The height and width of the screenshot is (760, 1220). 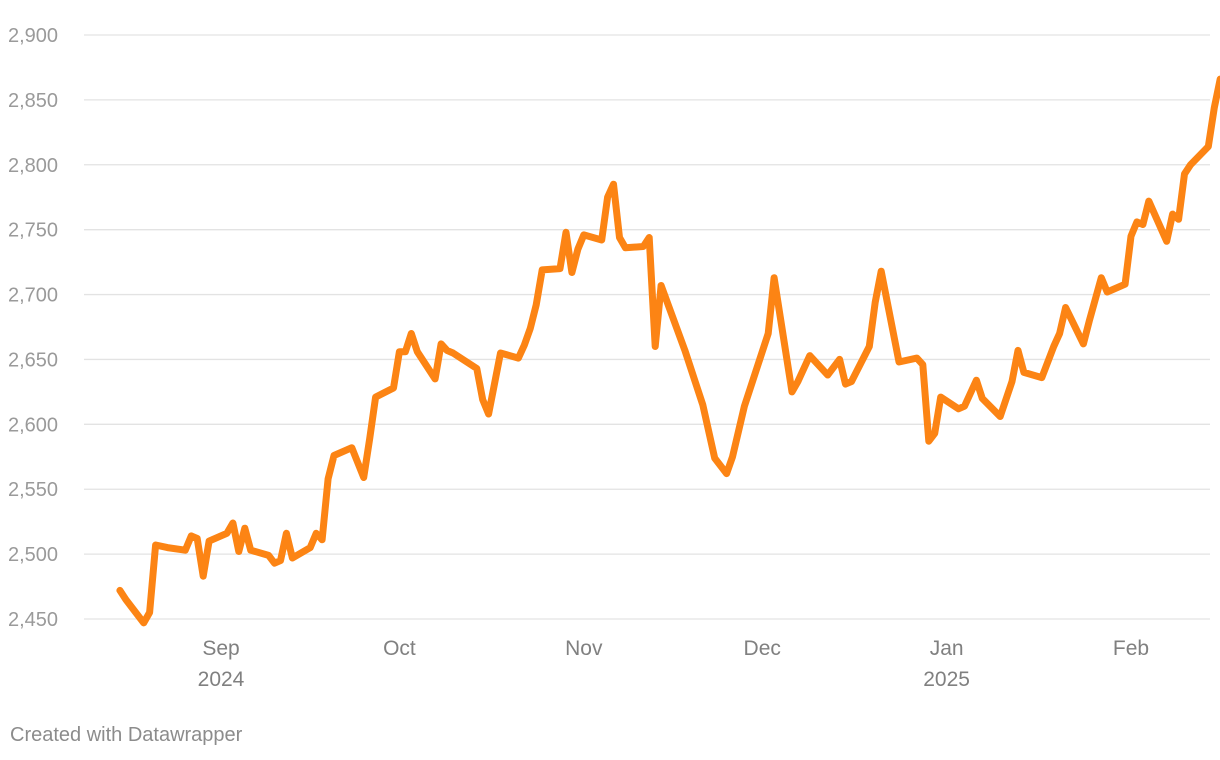 I want to click on x-tick-label: Nov, so click(x=584, y=648).